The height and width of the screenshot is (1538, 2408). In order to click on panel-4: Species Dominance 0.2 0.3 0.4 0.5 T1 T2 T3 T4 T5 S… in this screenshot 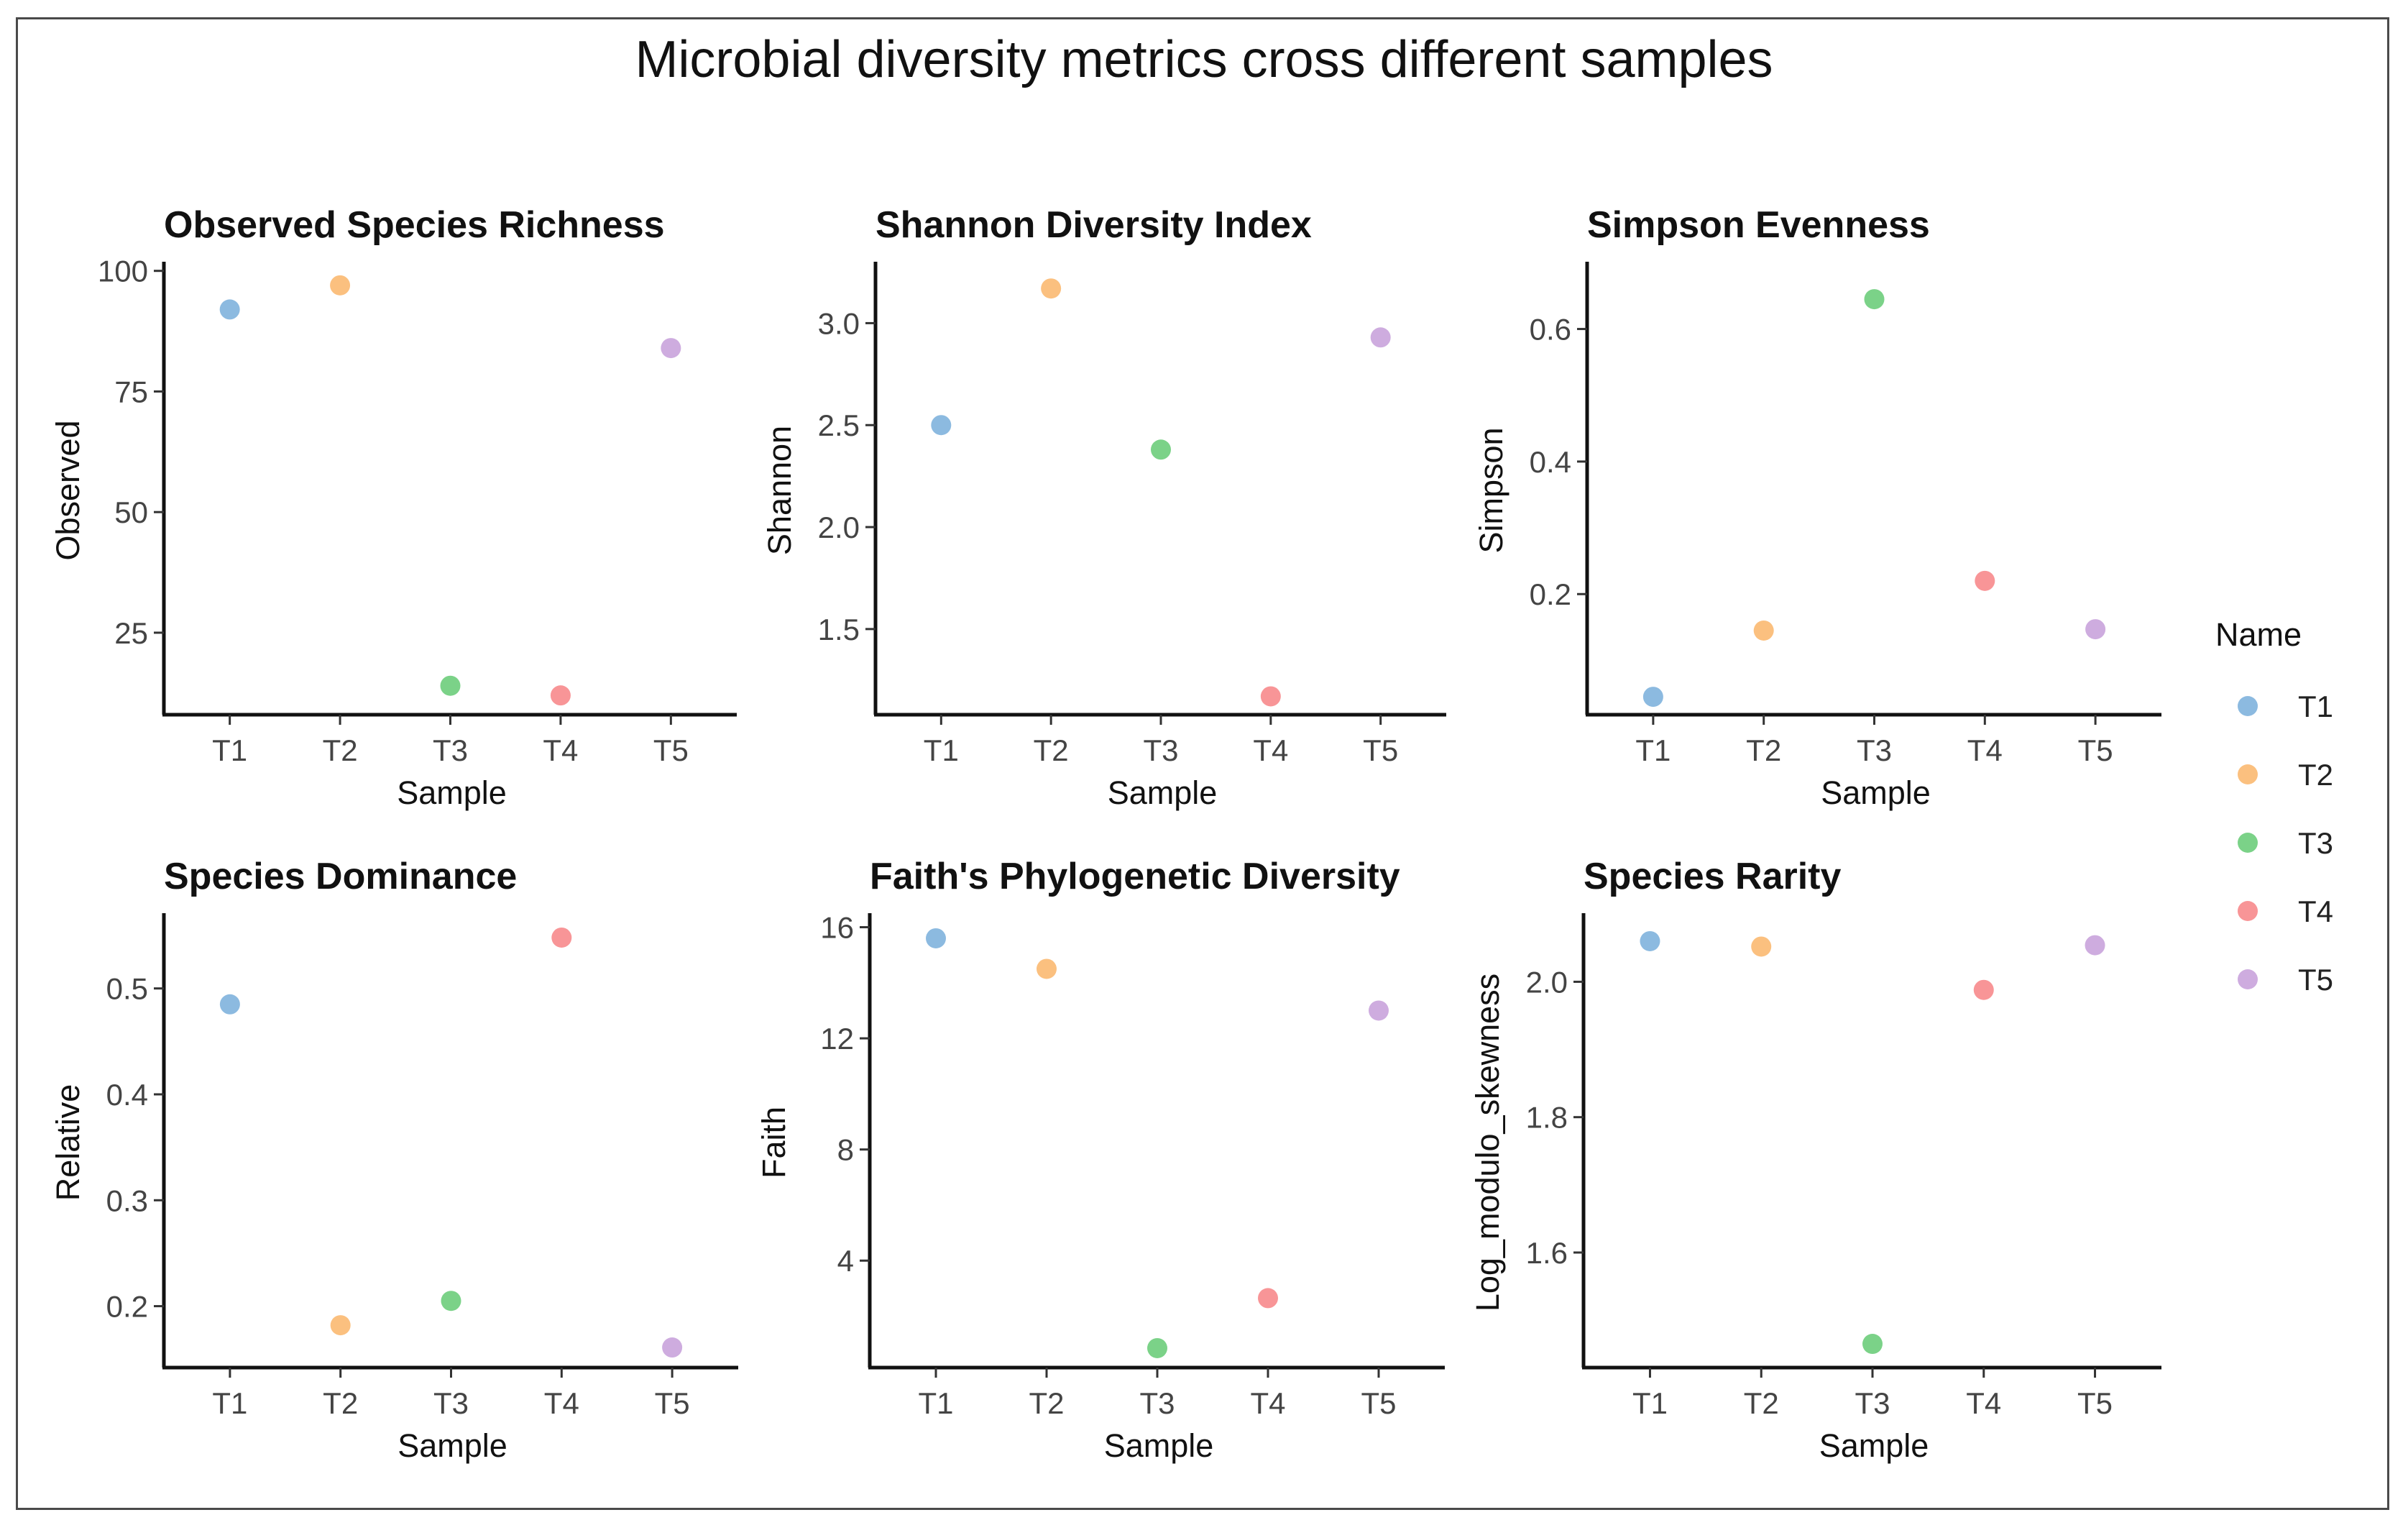, I will do `click(394, 1160)`.